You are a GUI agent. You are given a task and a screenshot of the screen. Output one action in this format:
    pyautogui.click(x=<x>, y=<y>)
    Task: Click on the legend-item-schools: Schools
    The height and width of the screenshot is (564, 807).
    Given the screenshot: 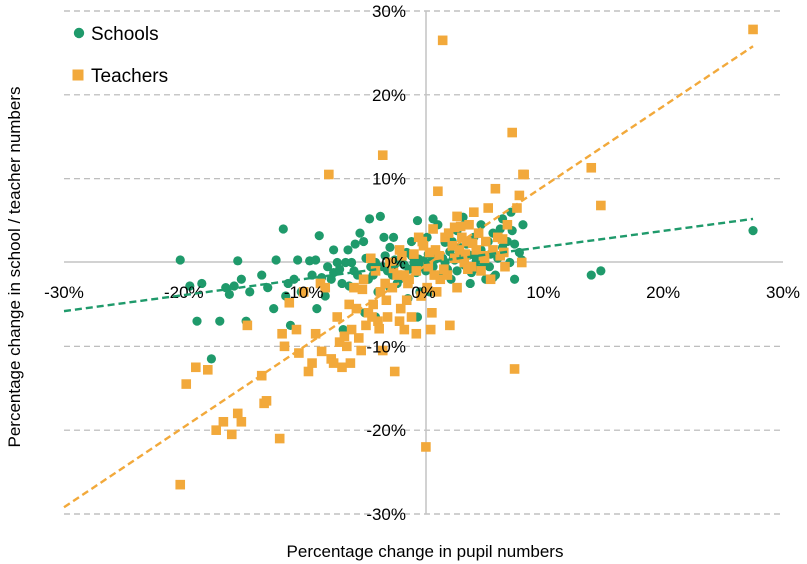 What is the action you would take?
    pyautogui.click(x=116, y=34)
    